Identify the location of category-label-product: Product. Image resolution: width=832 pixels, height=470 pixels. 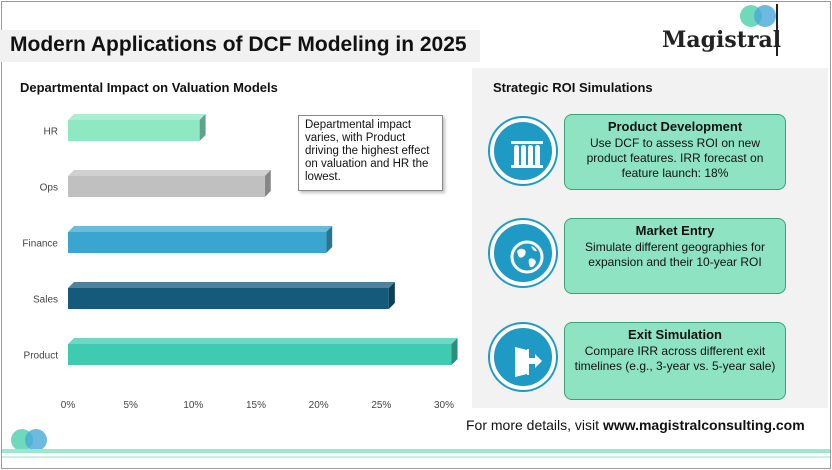
(41, 356).